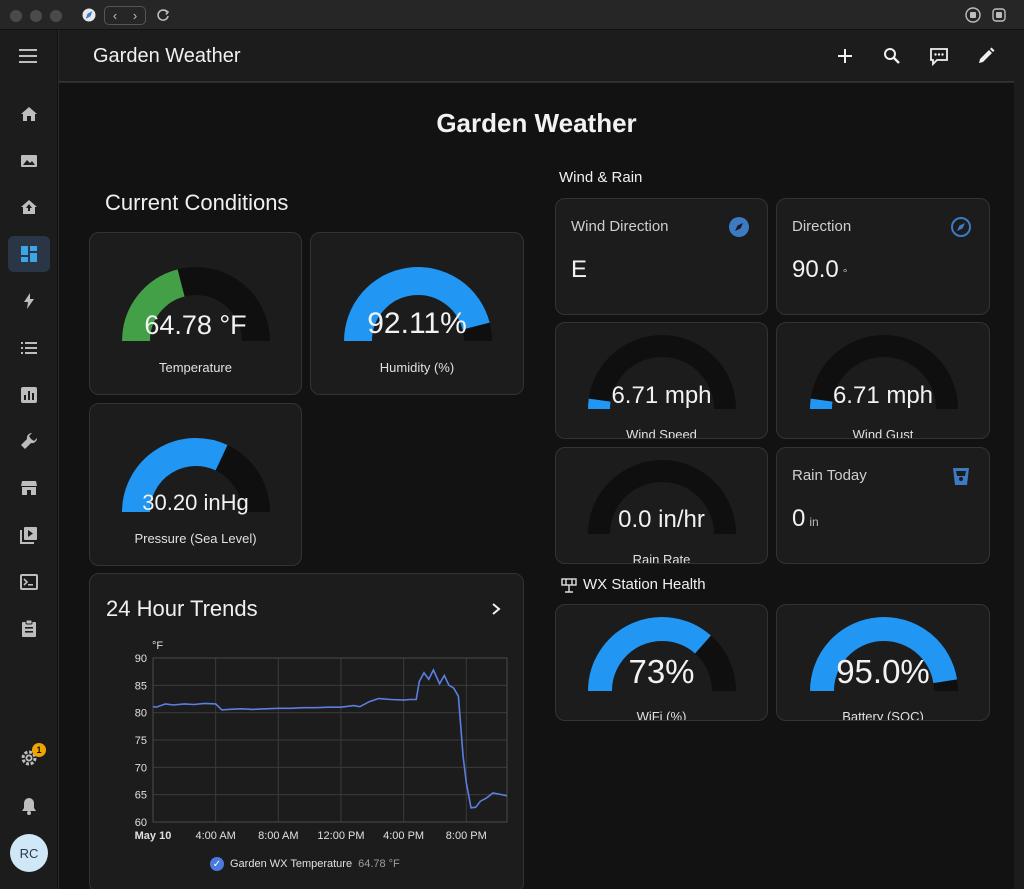  What do you see at coordinates (278, 836) in the screenshot?
I see `x-tick-label: 8:00 AM` at bounding box center [278, 836].